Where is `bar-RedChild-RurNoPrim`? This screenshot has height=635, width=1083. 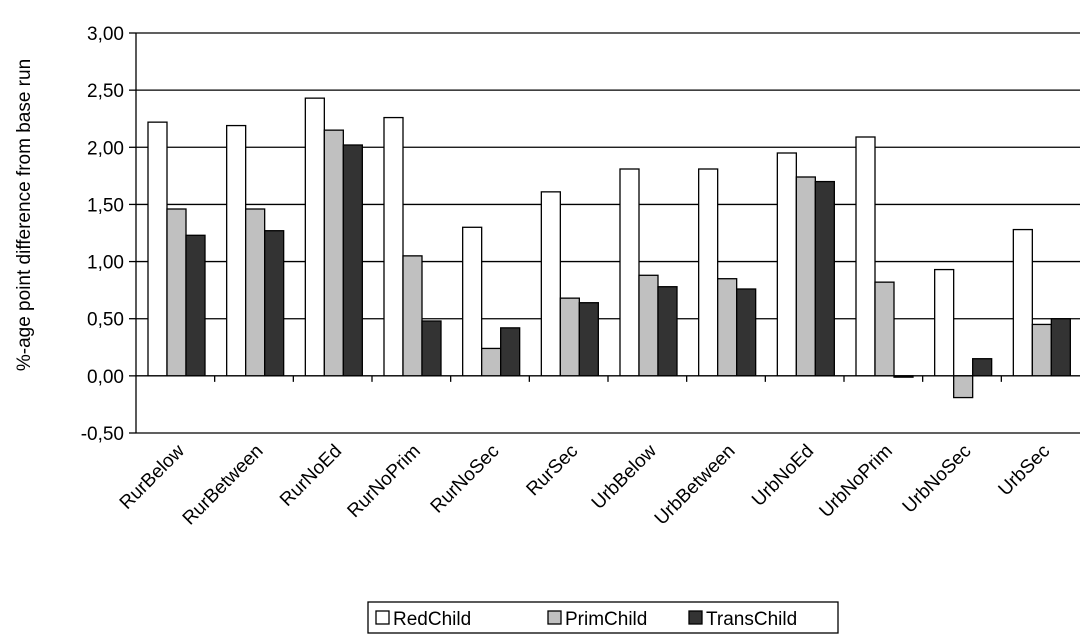
bar-RedChild-RurNoPrim is located at coordinates (393, 246).